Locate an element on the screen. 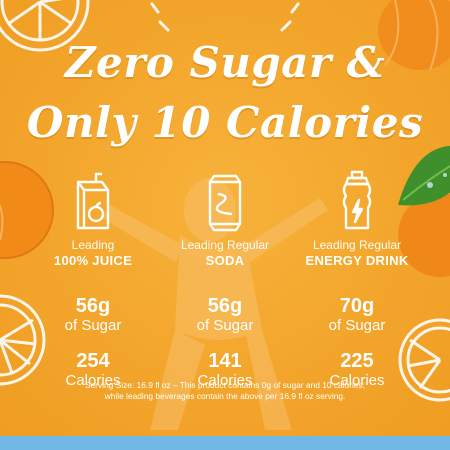 This screenshot has height=450, width=450. calorie-stat: 254 Calories is located at coordinates (93, 370).